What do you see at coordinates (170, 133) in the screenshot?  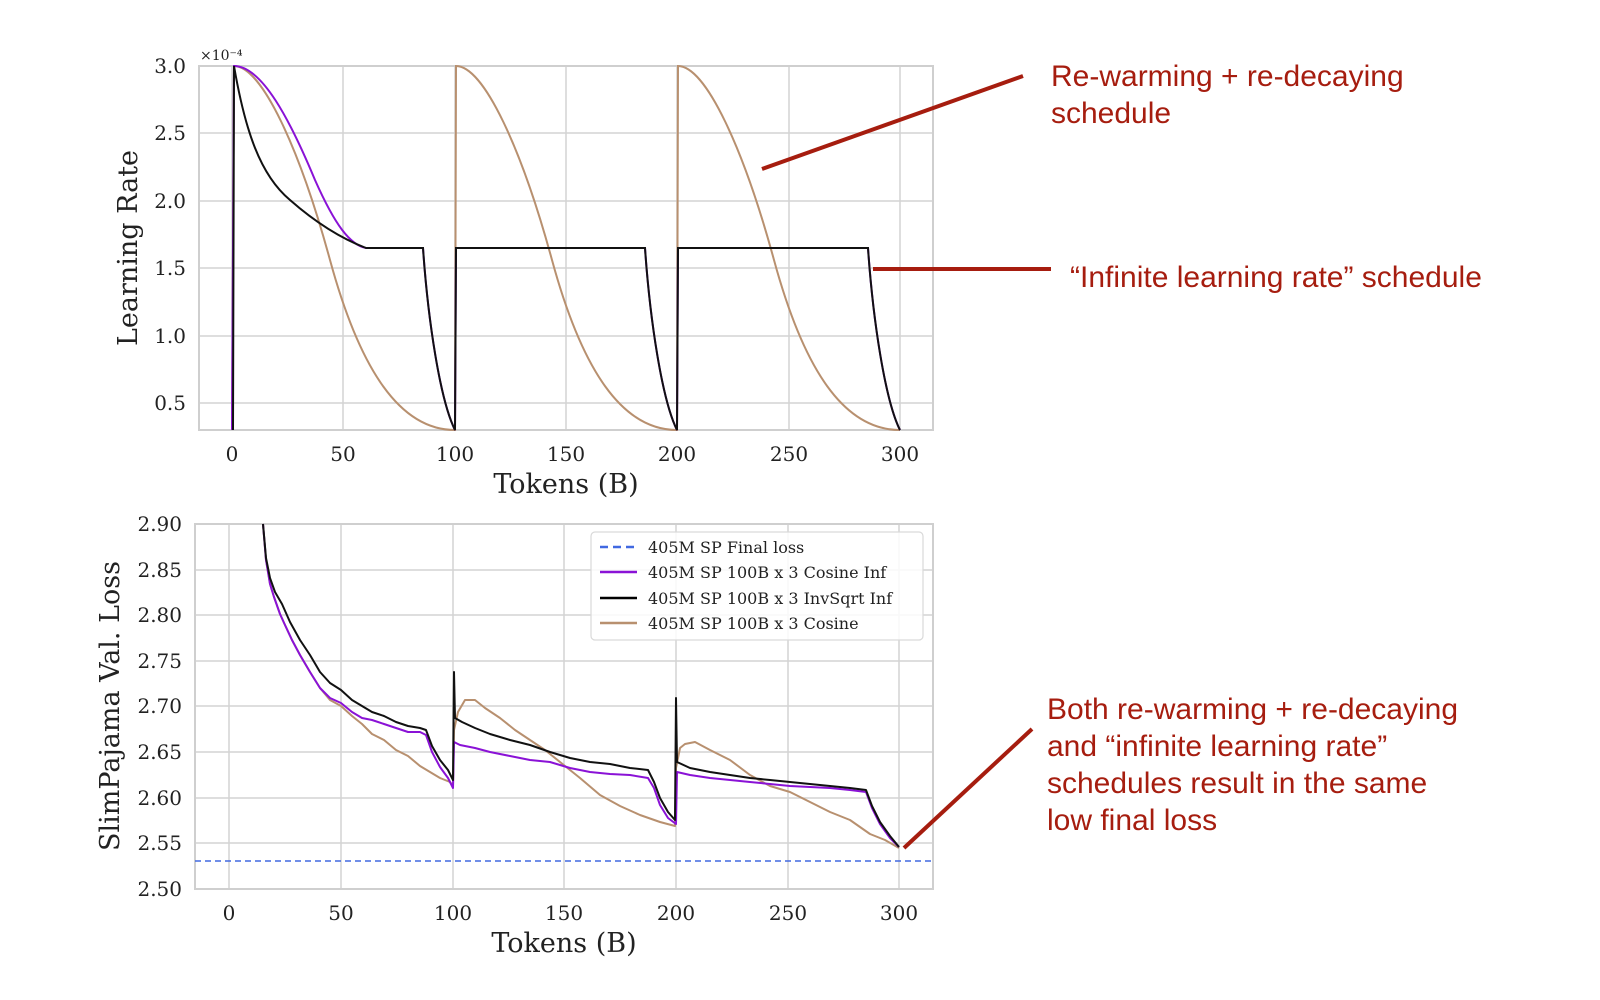 I see `y-tick: 2.5` at bounding box center [170, 133].